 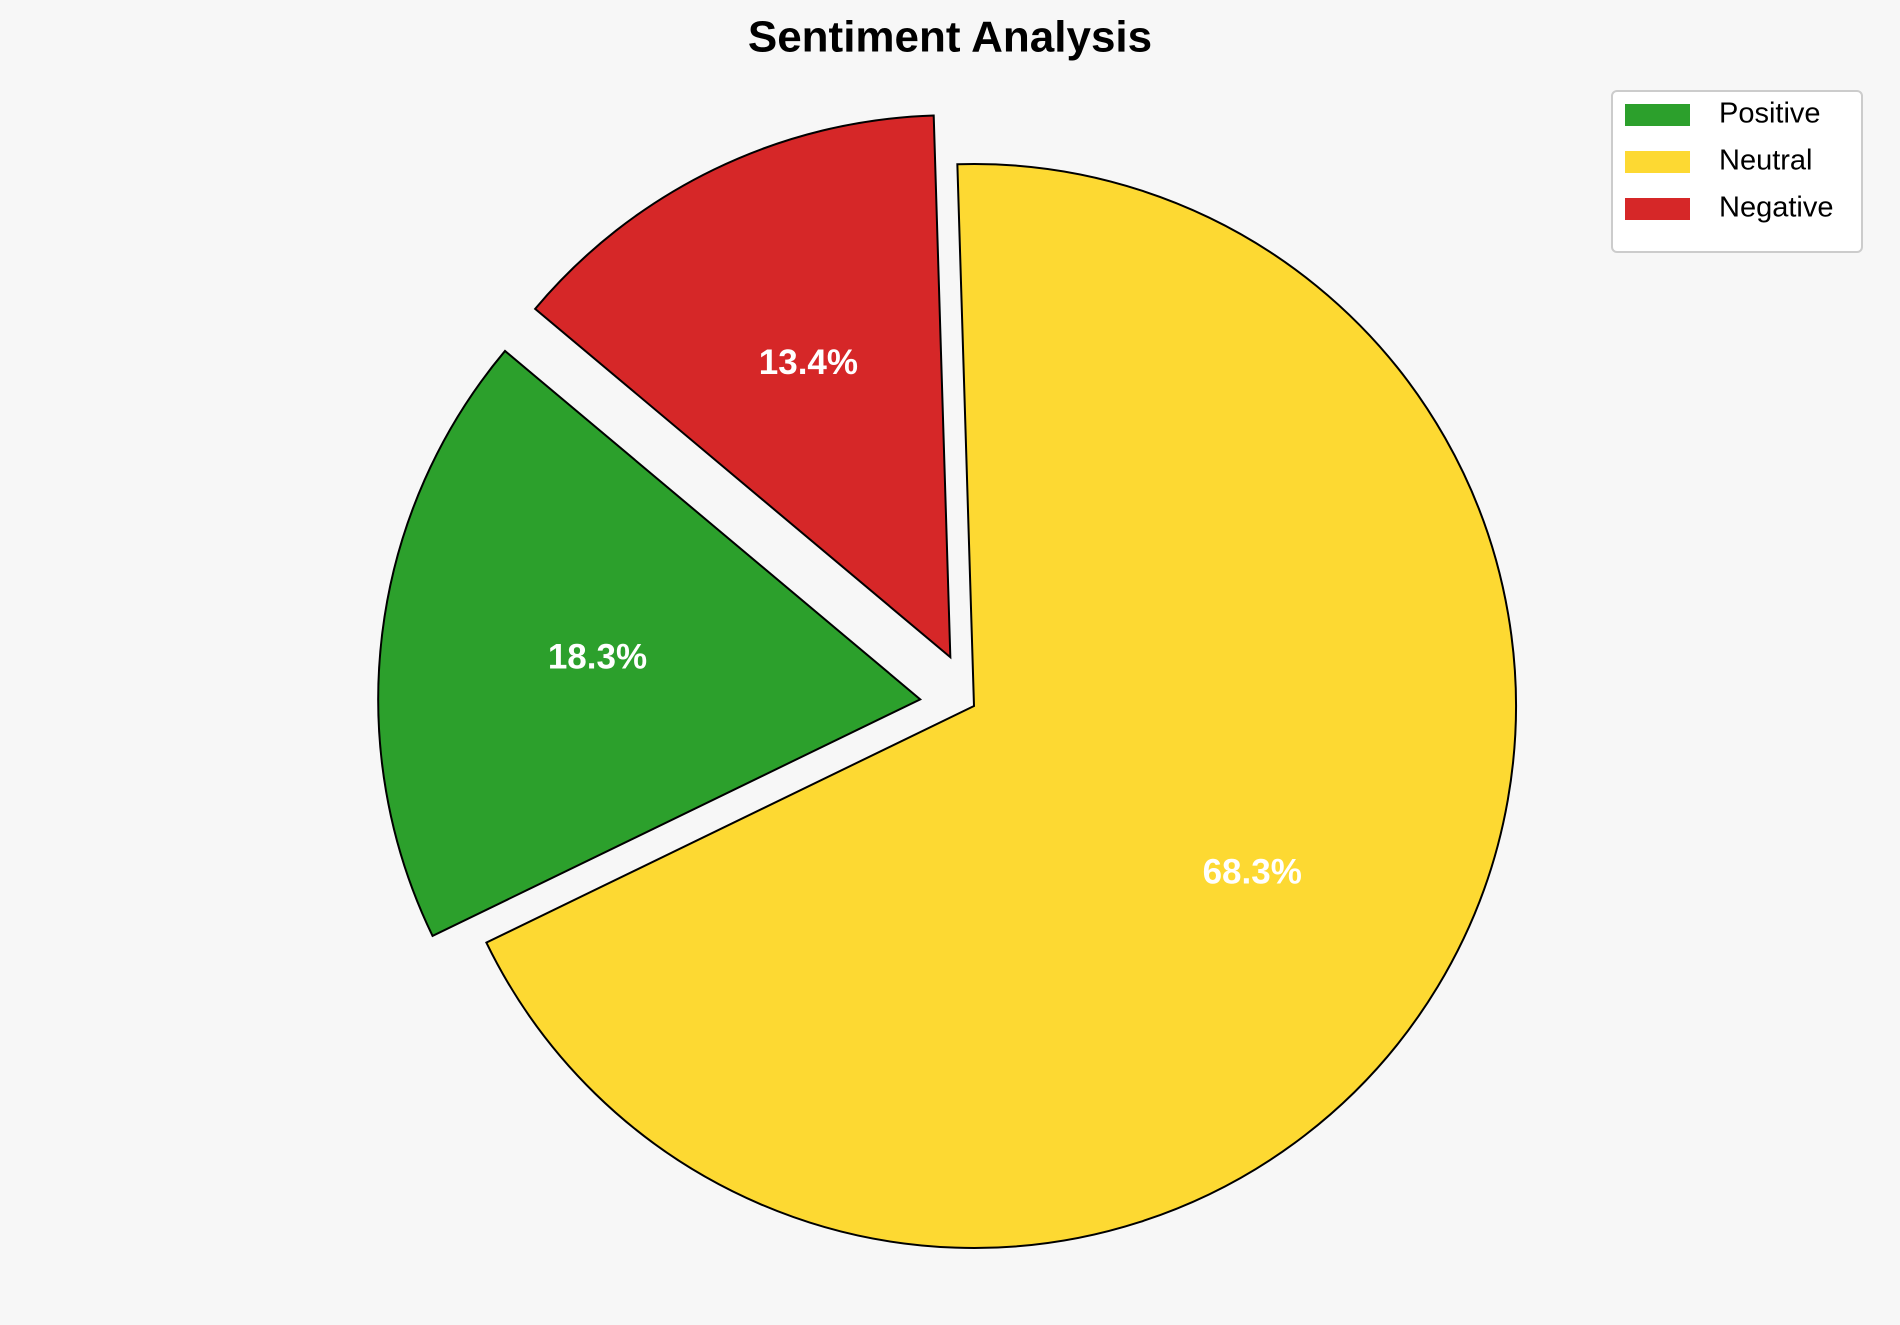 I want to click on chart-title: Sentiment Analysis, so click(x=950, y=37).